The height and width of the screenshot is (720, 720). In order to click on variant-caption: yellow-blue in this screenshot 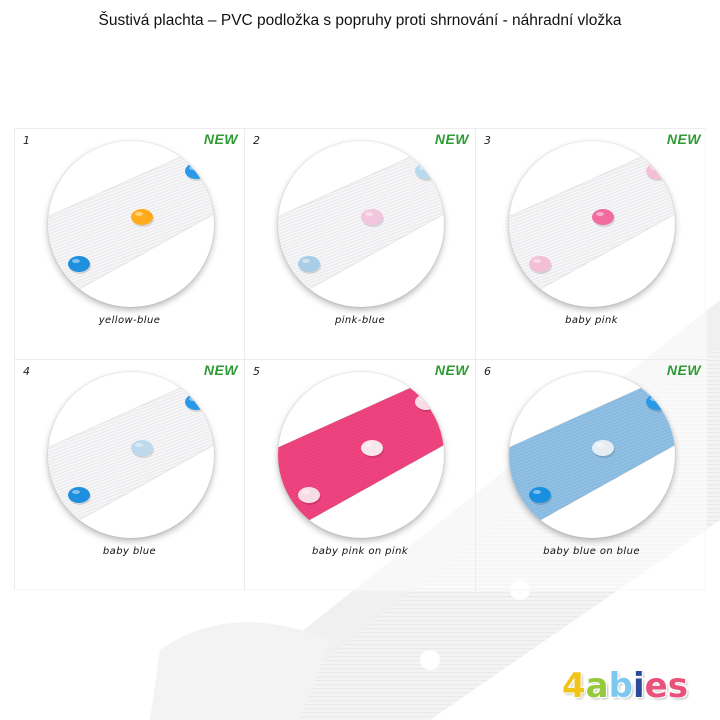, I will do `click(129, 320)`.